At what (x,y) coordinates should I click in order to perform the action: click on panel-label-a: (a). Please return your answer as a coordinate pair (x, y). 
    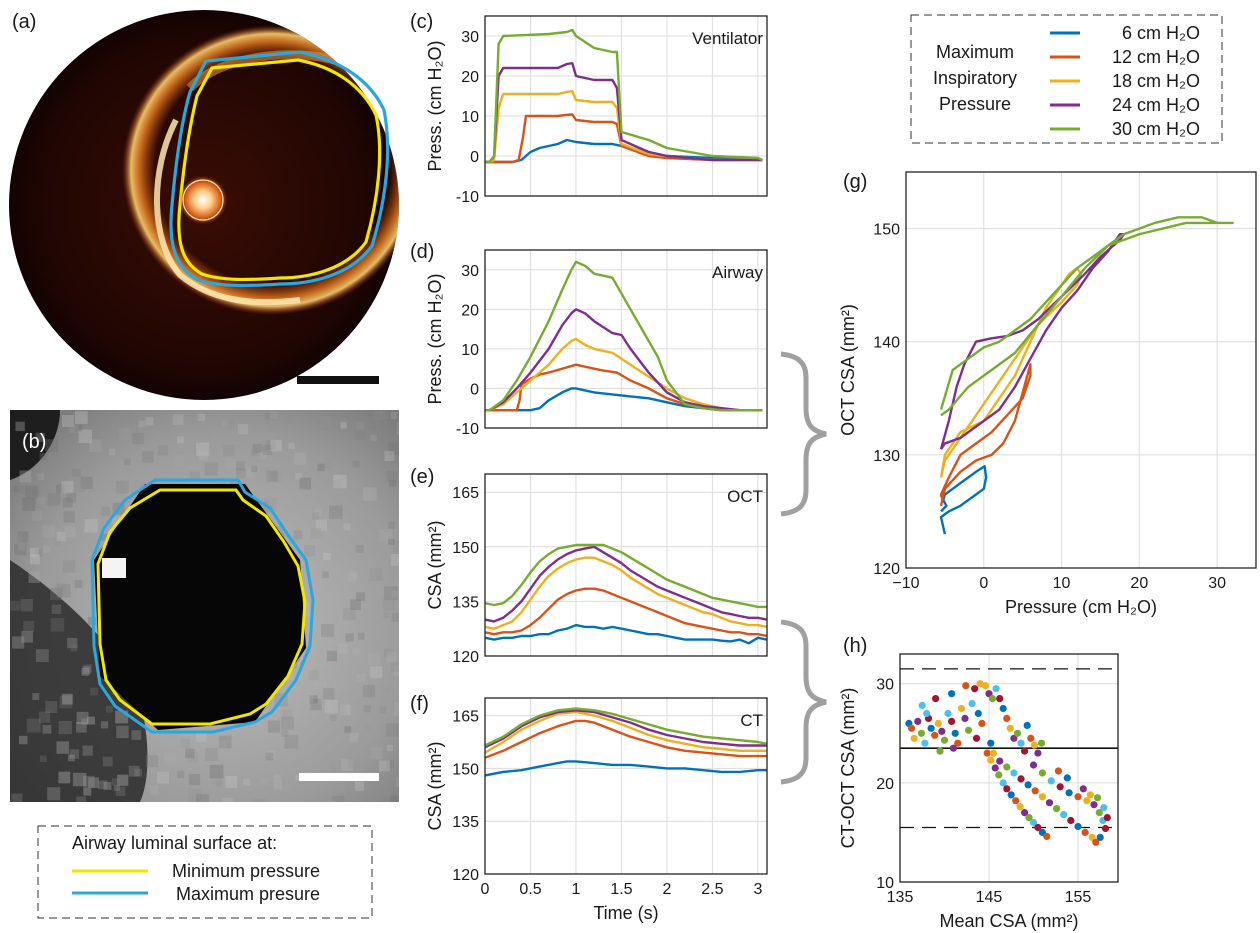
    Looking at the image, I should click on (24, 22).